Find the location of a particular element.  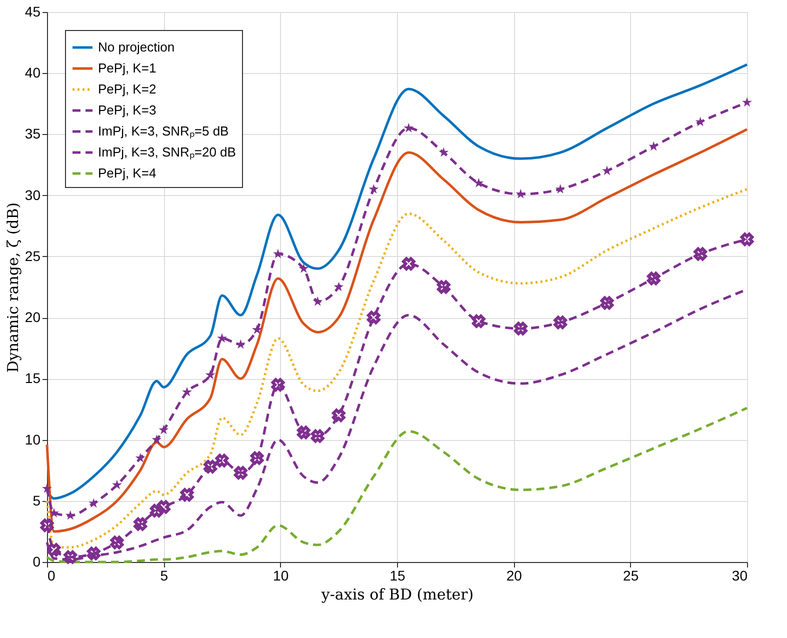

legend-label: ImPj, K=3, SNRₚ=20 dB is located at coordinates (167, 152).